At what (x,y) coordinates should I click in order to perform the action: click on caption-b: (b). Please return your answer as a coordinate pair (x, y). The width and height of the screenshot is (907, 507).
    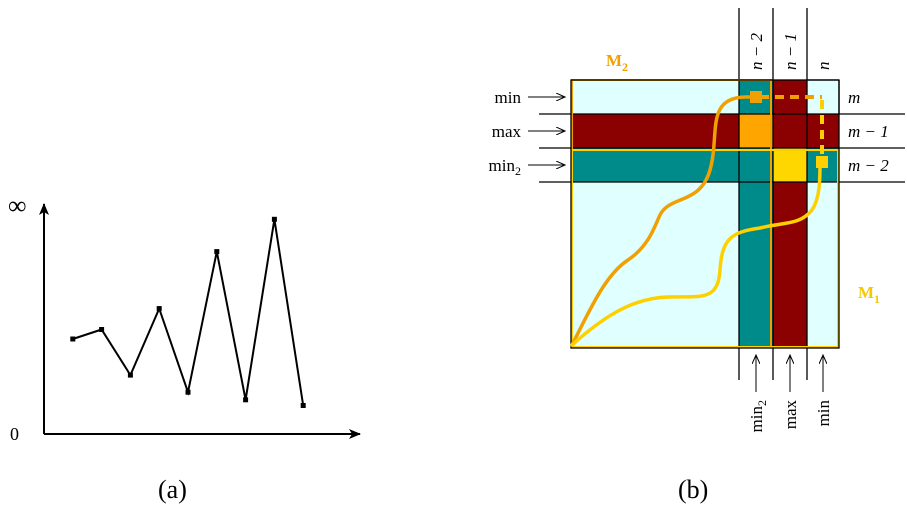
    Looking at the image, I should click on (693, 489).